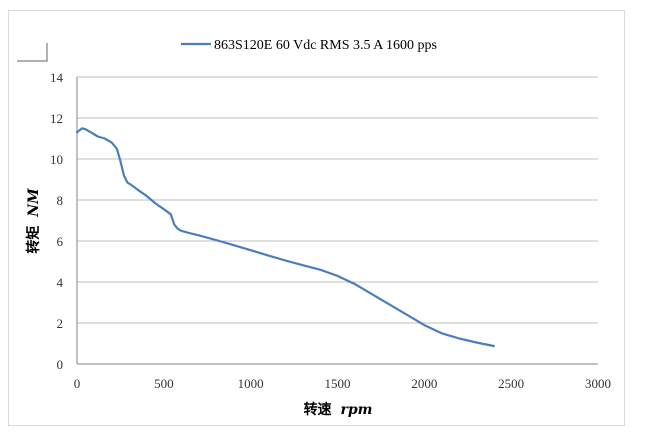  I want to click on x-tick-label-3000: 3000, so click(598, 383).